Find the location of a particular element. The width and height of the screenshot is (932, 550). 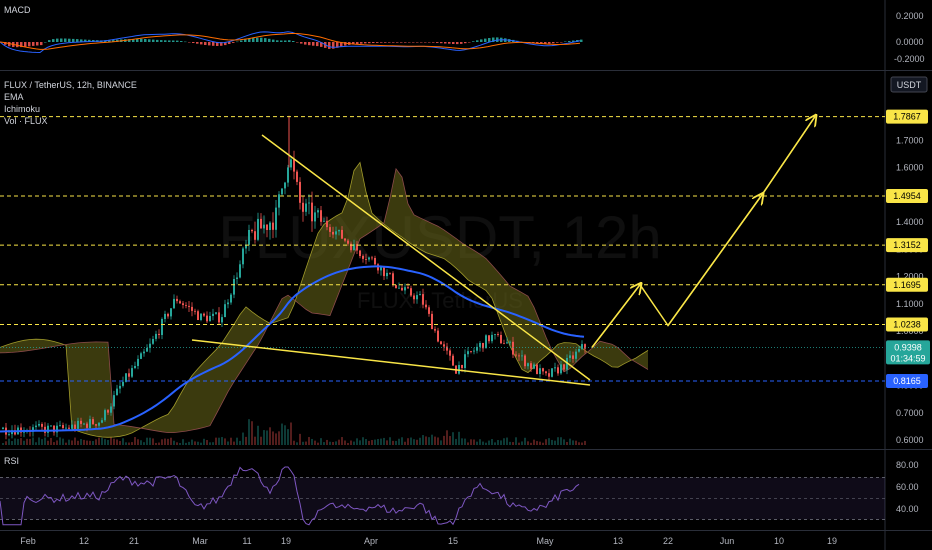

projection-arrow is located at coordinates (788, 156).